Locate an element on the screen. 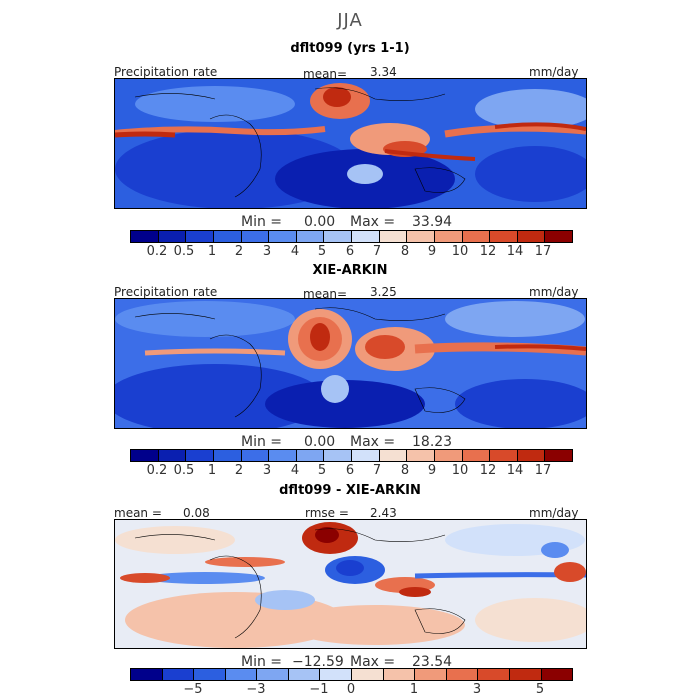  panel-1-variable-label: Precipitation rate is located at coordinates (166, 72).